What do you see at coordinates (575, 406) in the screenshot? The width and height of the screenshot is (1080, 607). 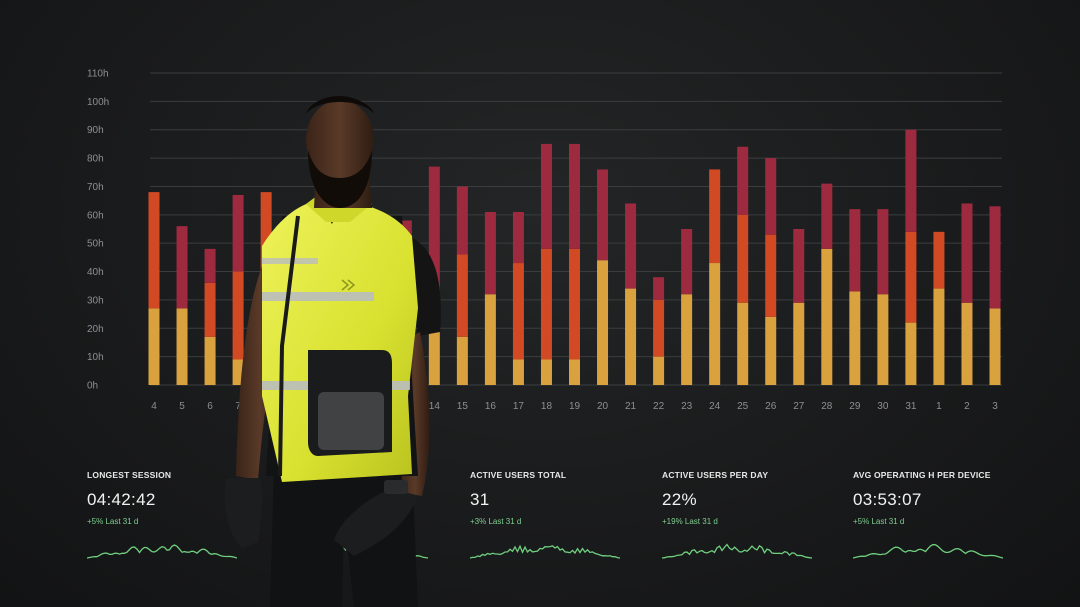 I see `x-tick-label: 19` at bounding box center [575, 406].